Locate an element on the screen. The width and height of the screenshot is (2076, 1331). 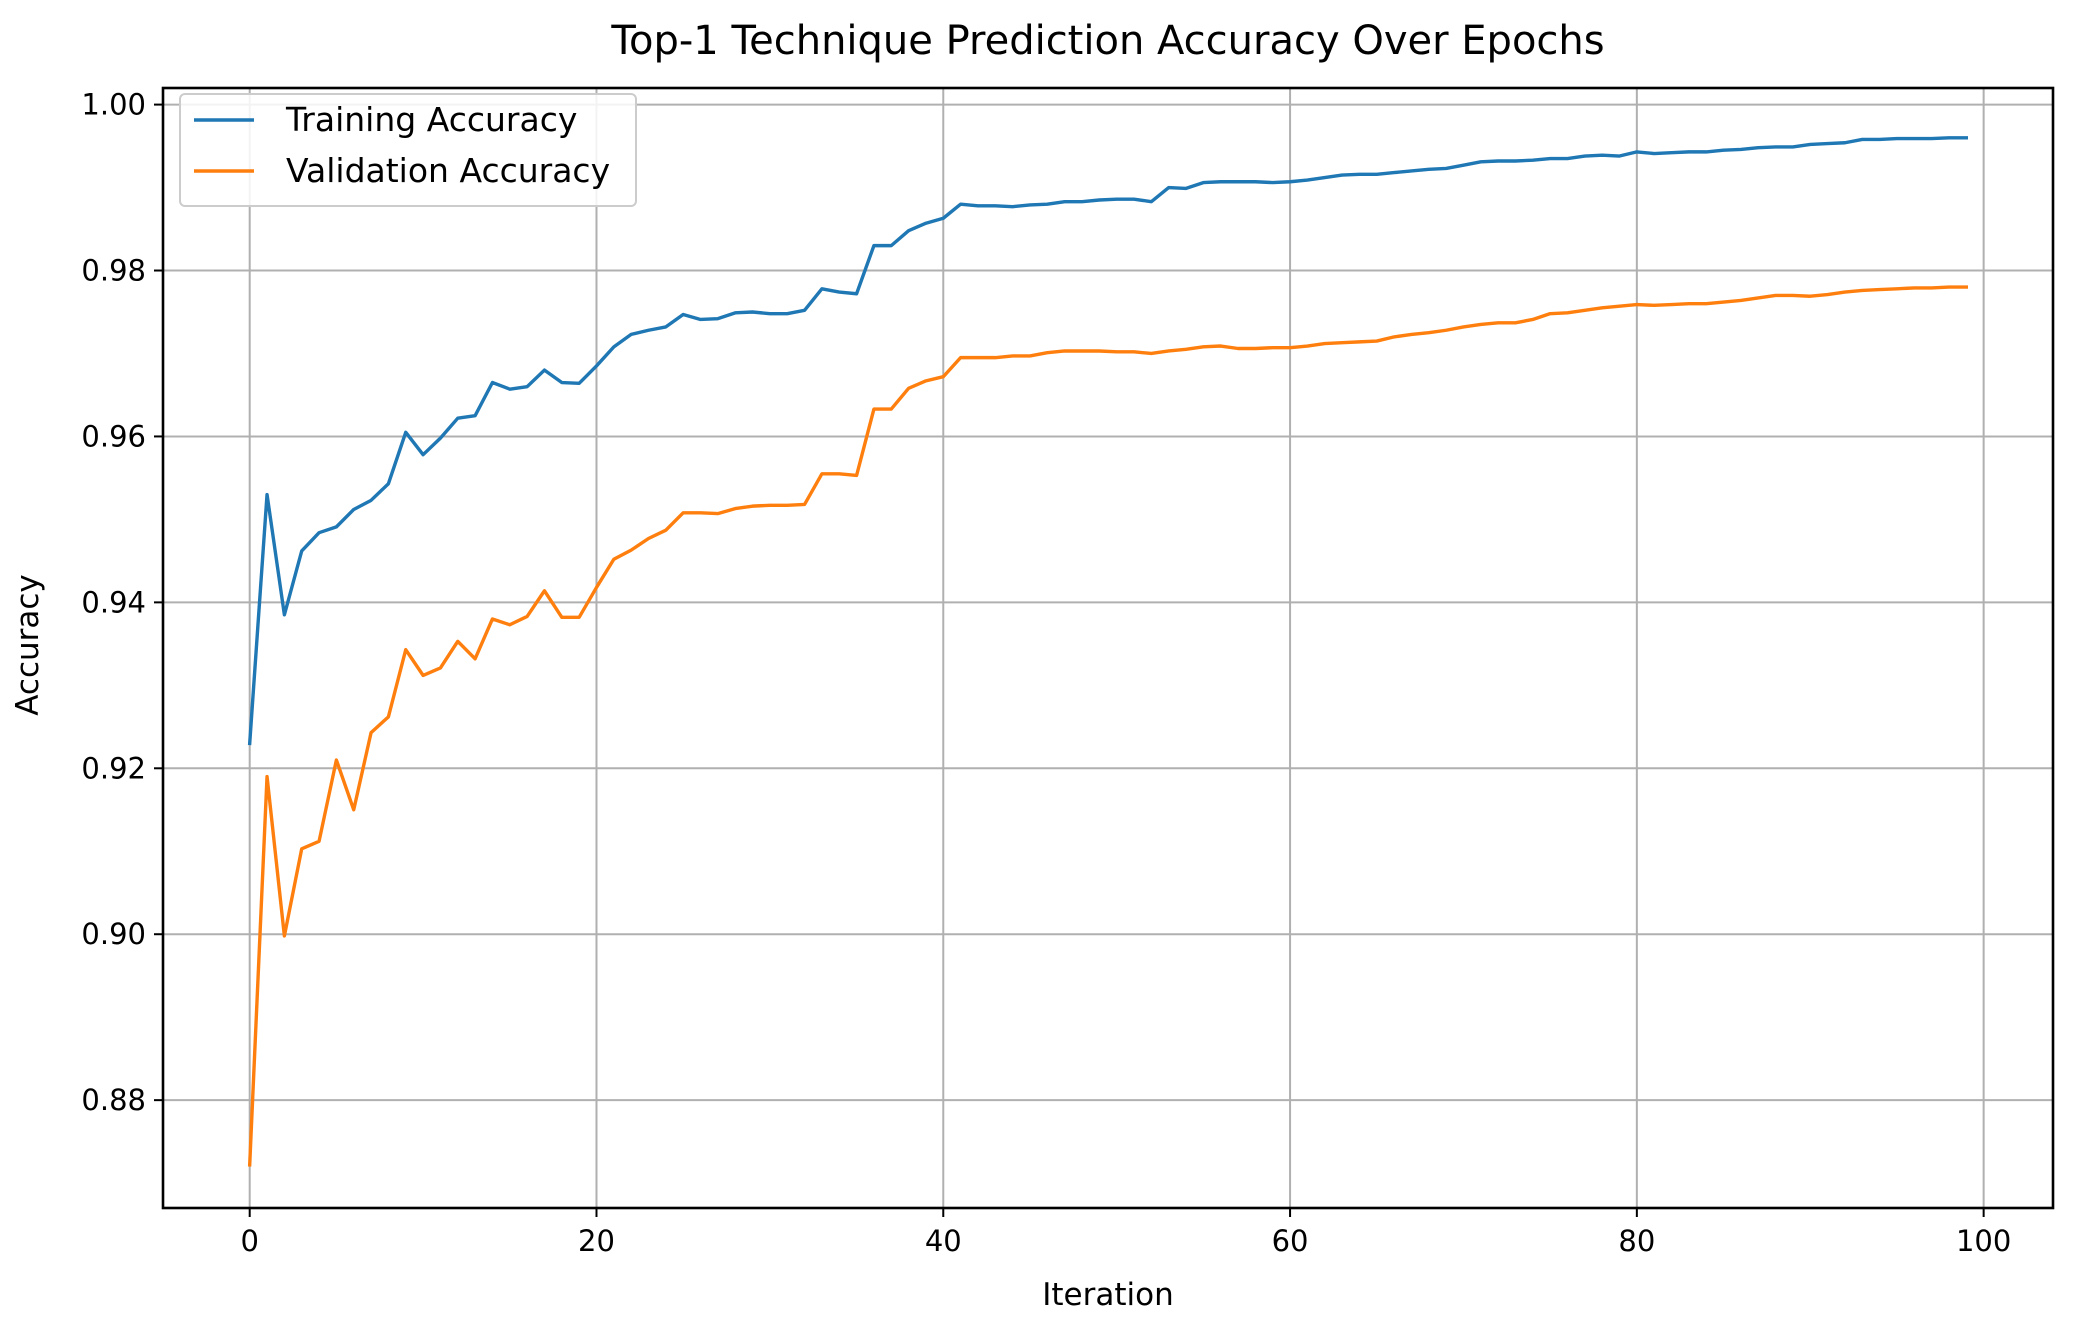
x-tick-label: 20 is located at coordinates (596, 1241).